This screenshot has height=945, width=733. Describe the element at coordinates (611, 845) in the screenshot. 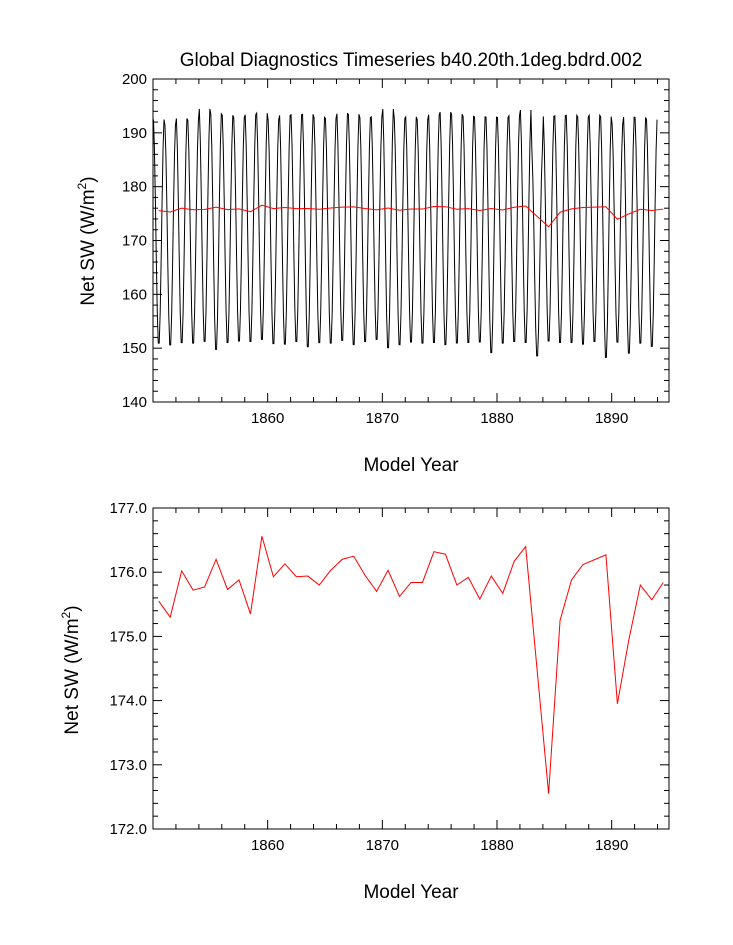

I see `bottom-x-tick-label: 1890` at that location.